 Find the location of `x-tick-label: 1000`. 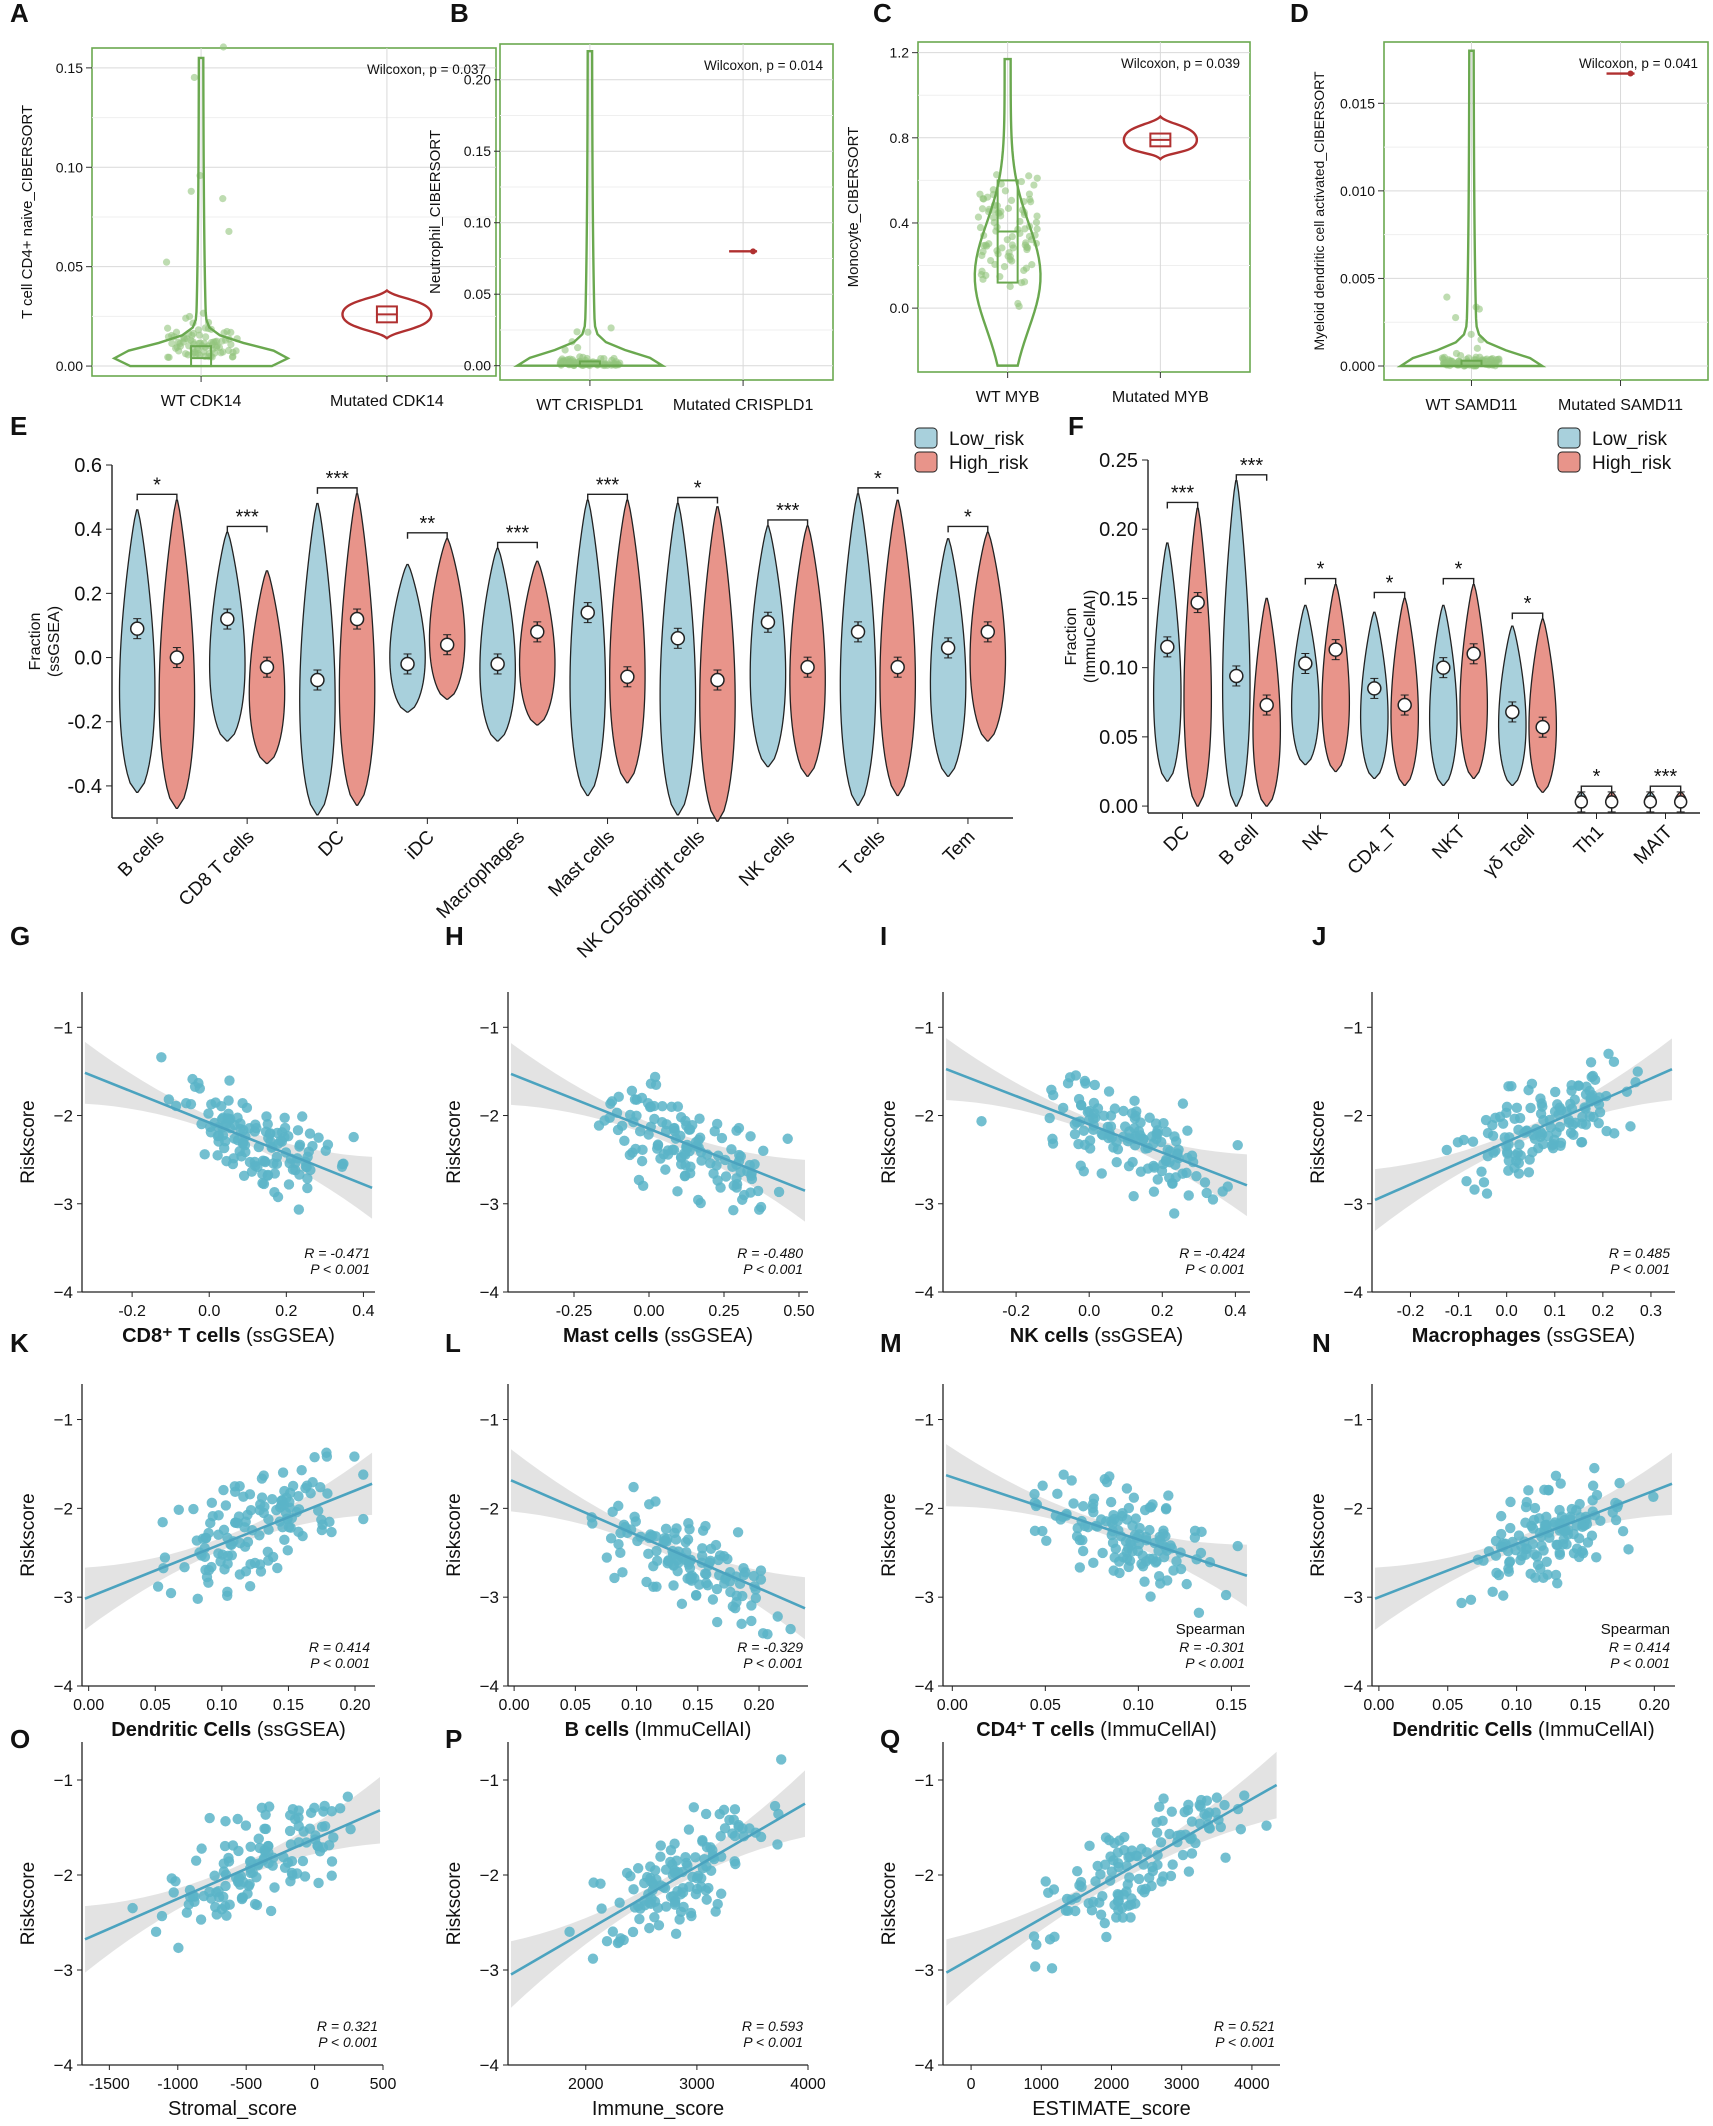

x-tick-label: 1000 is located at coordinates (1041, 2084).